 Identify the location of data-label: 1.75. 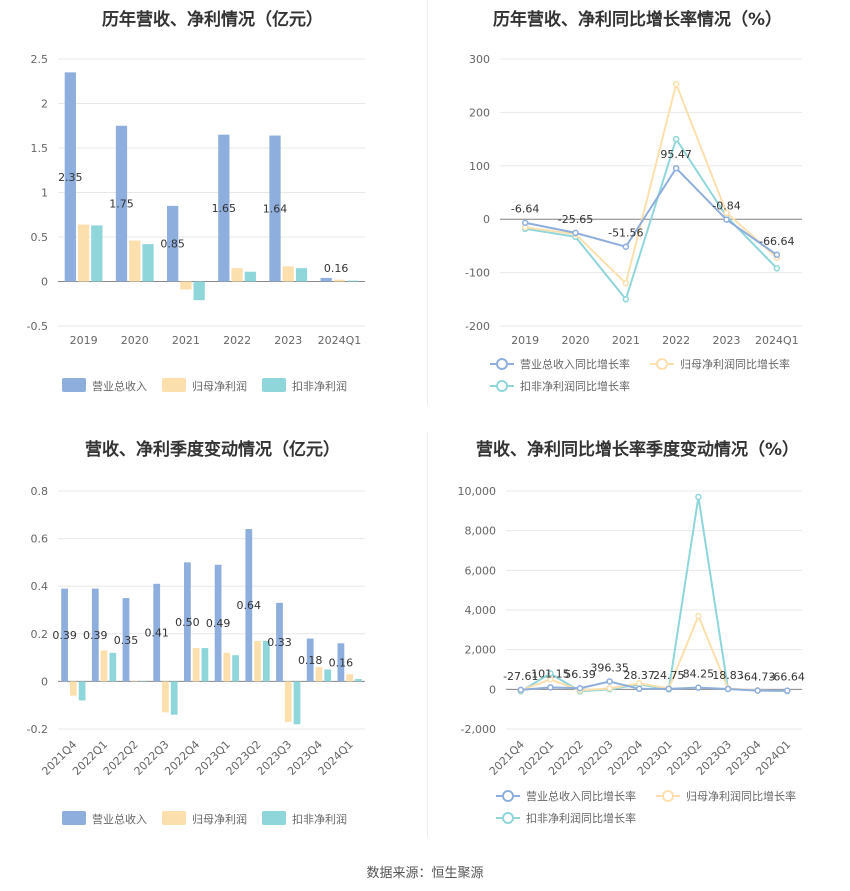
(121, 204).